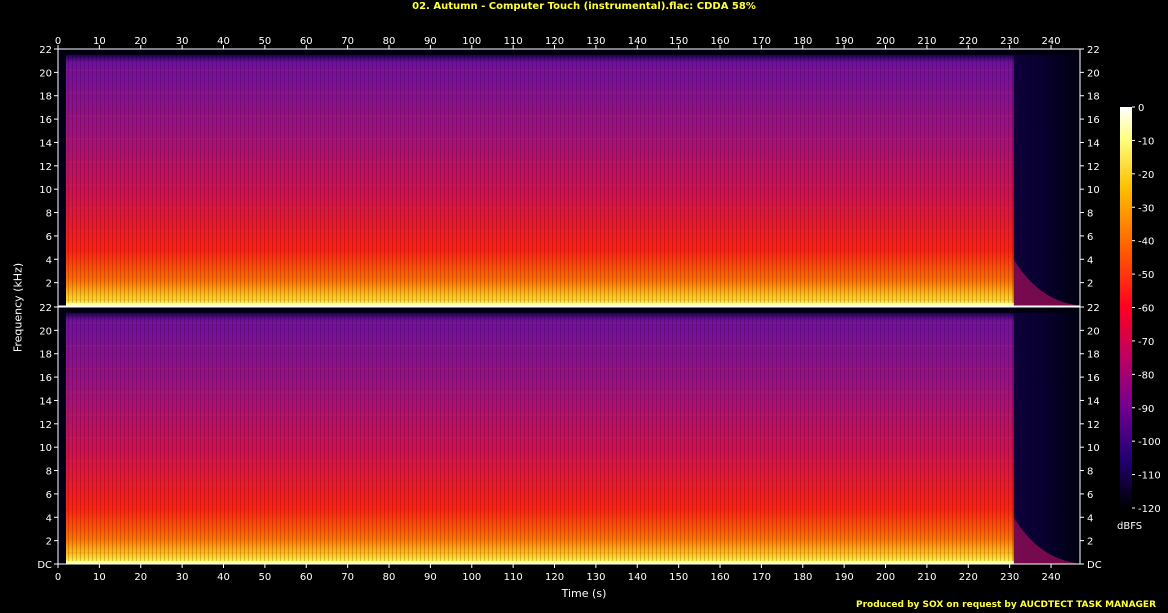 The width and height of the screenshot is (1168, 613). What do you see at coordinates (844, 577) in the screenshot?
I see `x-tick-label-bottom: 190` at bounding box center [844, 577].